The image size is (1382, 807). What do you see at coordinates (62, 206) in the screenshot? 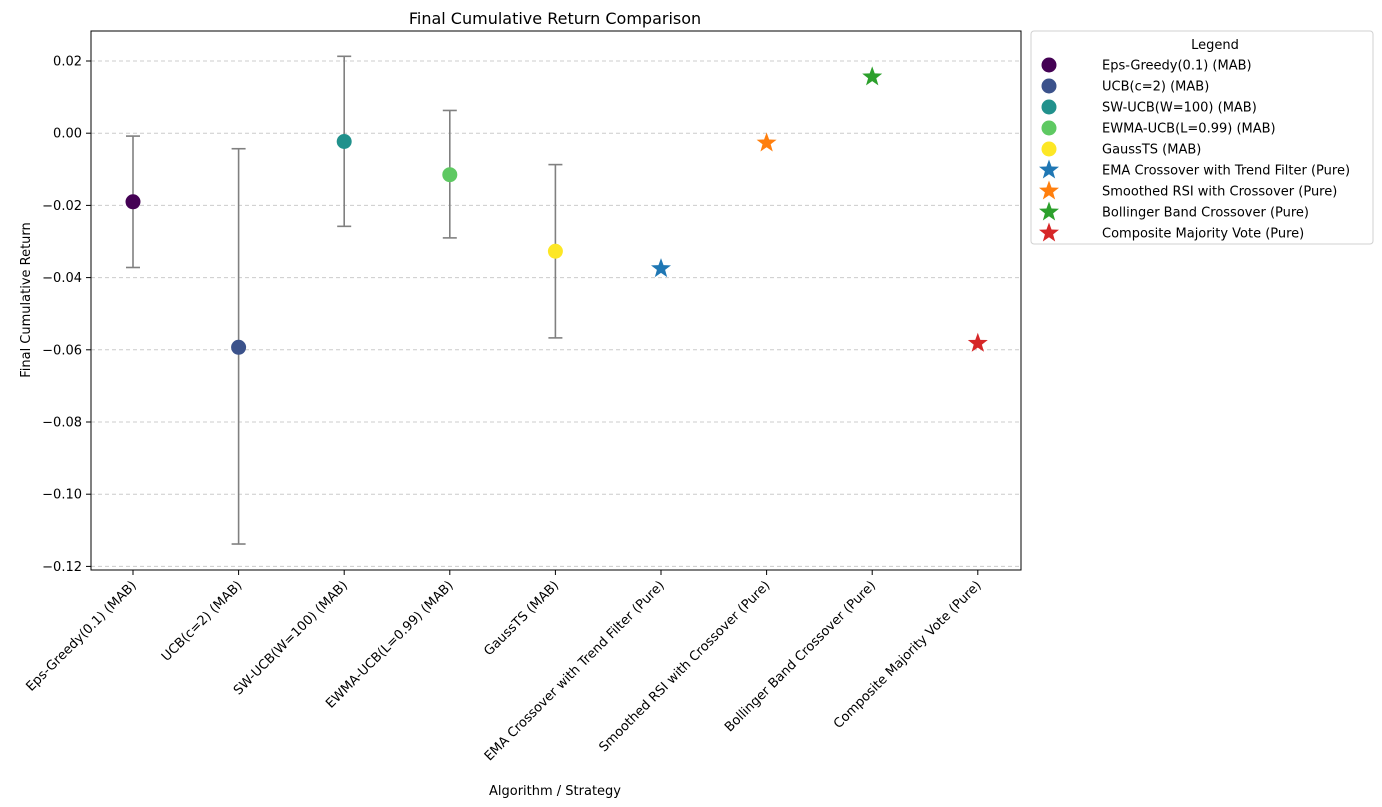
I see `y-tick-label: −0.02` at bounding box center [62, 206].